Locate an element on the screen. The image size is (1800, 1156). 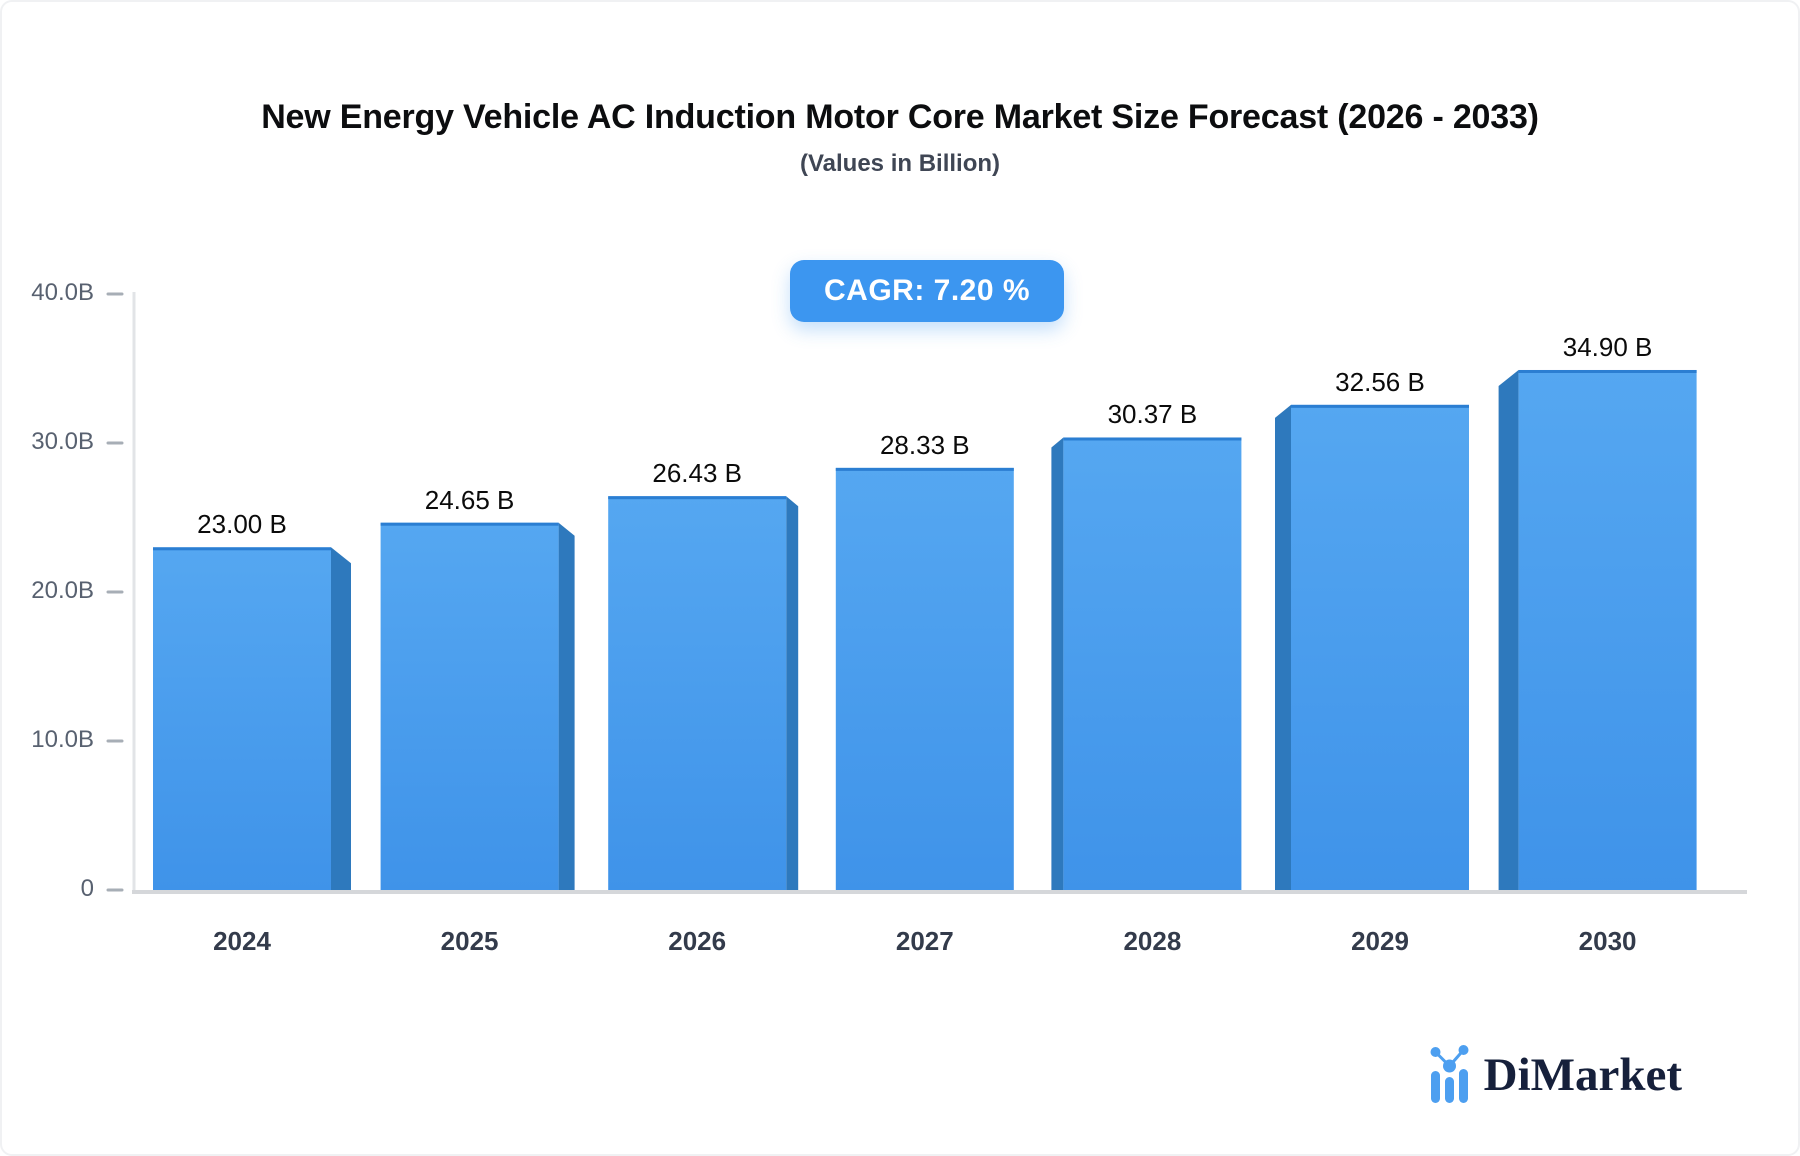
cagr-badge: CAGR: 7.20 % is located at coordinates (927, 291).